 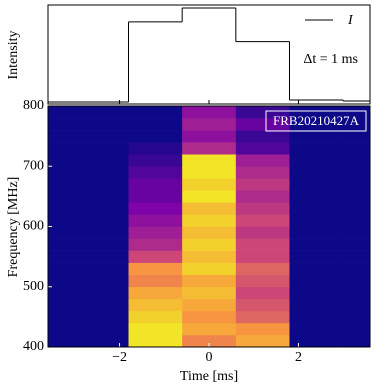 I want to click on y-tick-label: 800, so click(x=33, y=105).